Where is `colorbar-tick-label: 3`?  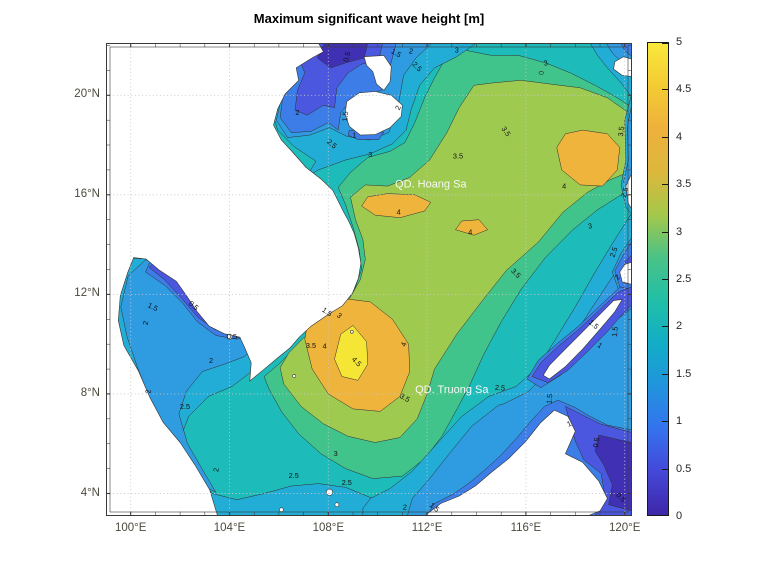 colorbar-tick-label: 3 is located at coordinates (679, 231).